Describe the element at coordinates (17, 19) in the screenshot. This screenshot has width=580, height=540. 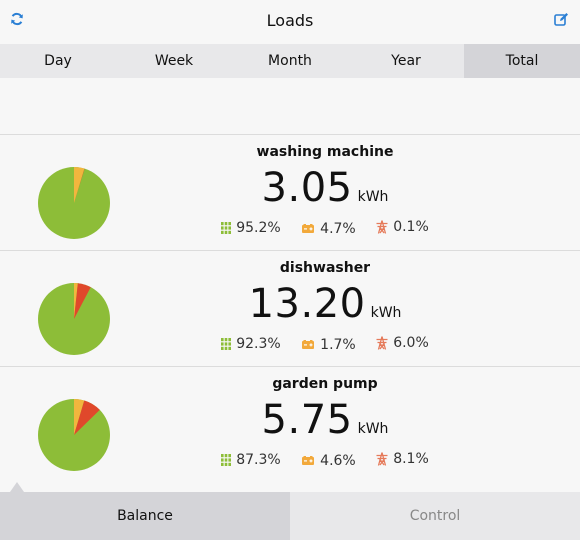
I see `refresh-icon` at that location.